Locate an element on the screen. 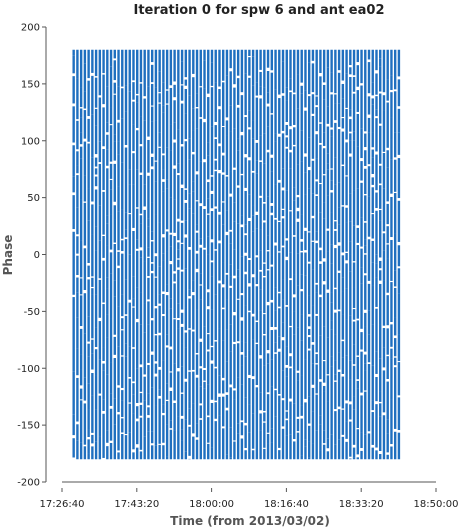  x-tick-label: 18:50:00 is located at coordinates (436, 504).